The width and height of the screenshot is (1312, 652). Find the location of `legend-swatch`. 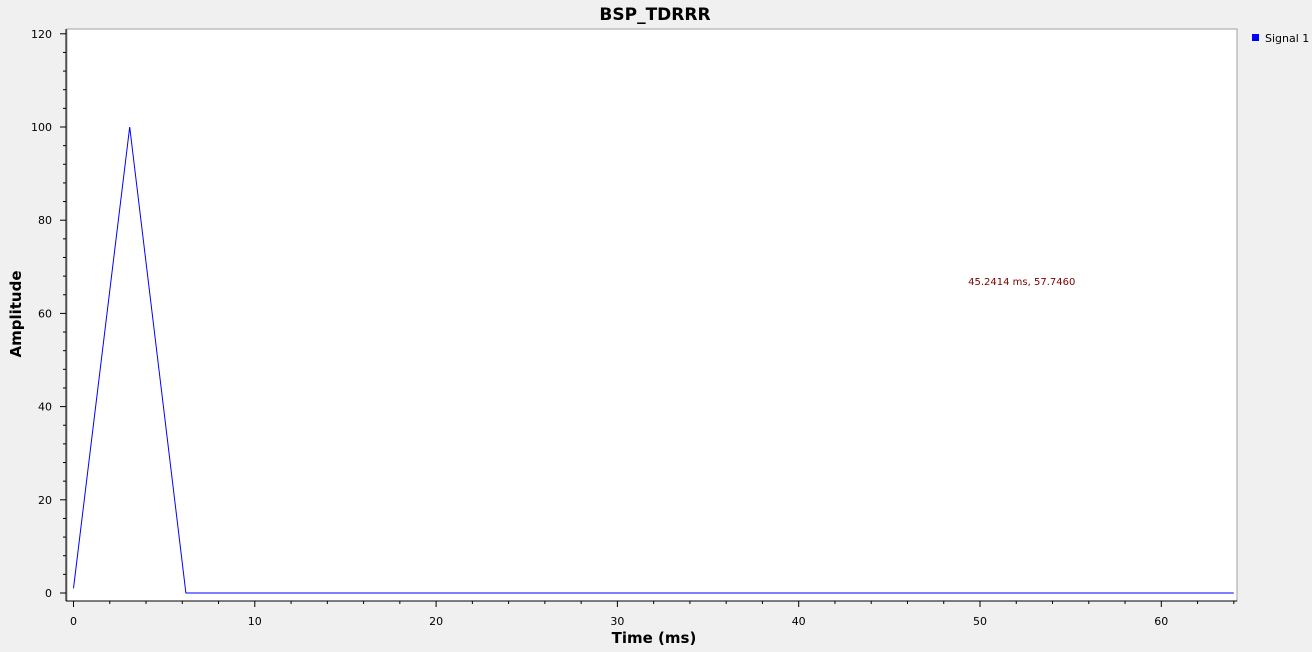

legend-swatch is located at coordinates (1255, 37).